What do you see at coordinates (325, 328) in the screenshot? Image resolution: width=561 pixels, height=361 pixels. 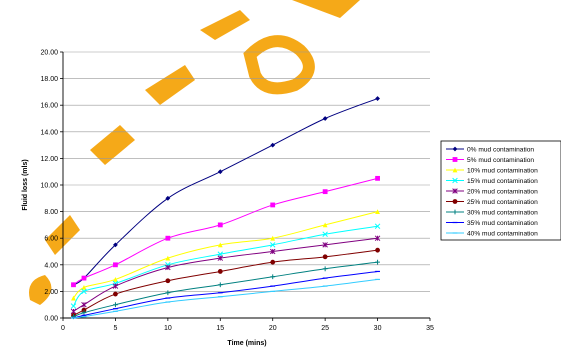 I see `x-tick-label: 25` at bounding box center [325, 328].